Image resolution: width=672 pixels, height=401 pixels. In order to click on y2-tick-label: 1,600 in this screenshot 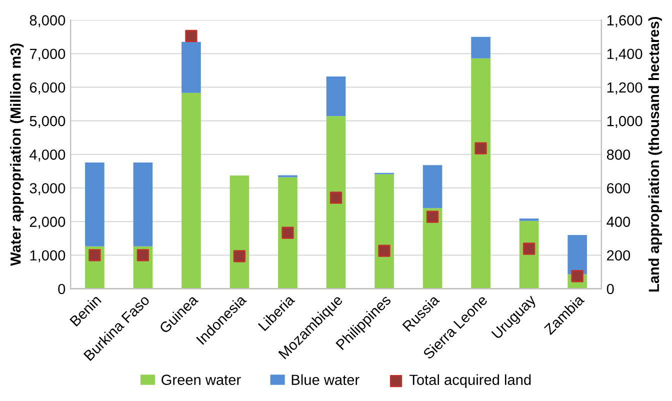, I will do `click(624, 21)`.